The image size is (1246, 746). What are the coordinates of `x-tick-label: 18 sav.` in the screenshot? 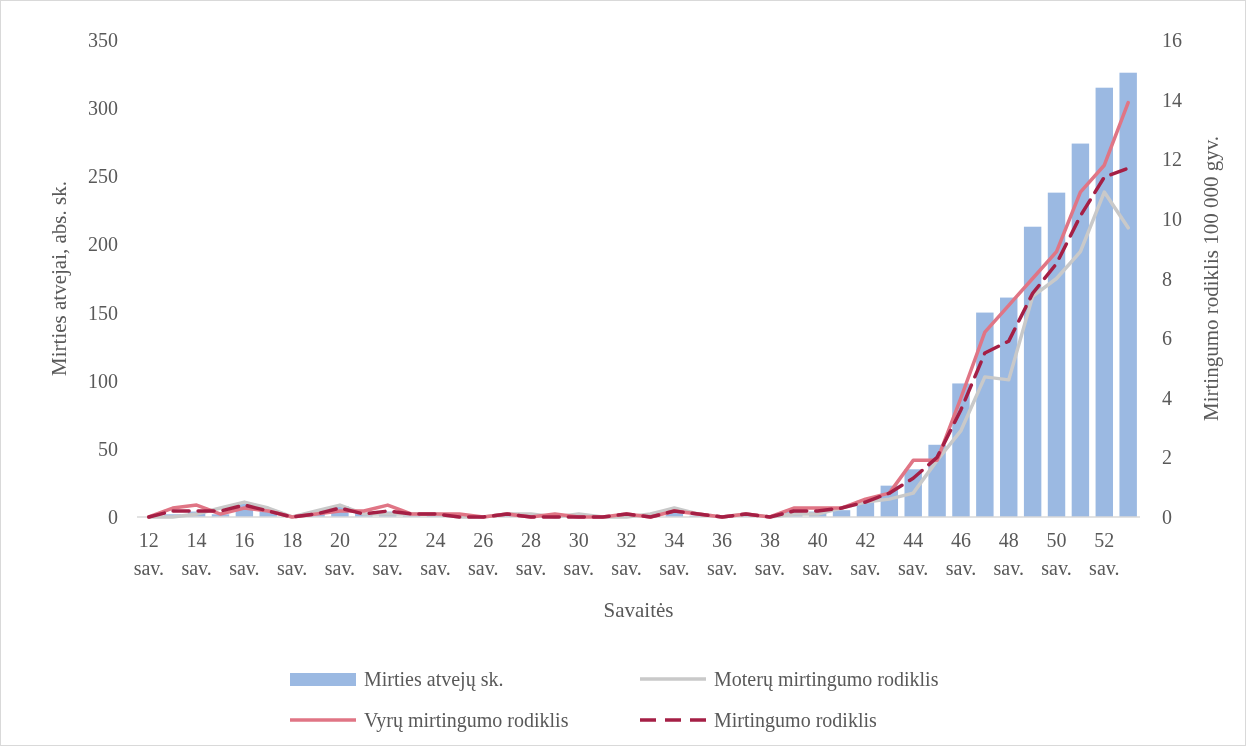 It's located at (292, 554).